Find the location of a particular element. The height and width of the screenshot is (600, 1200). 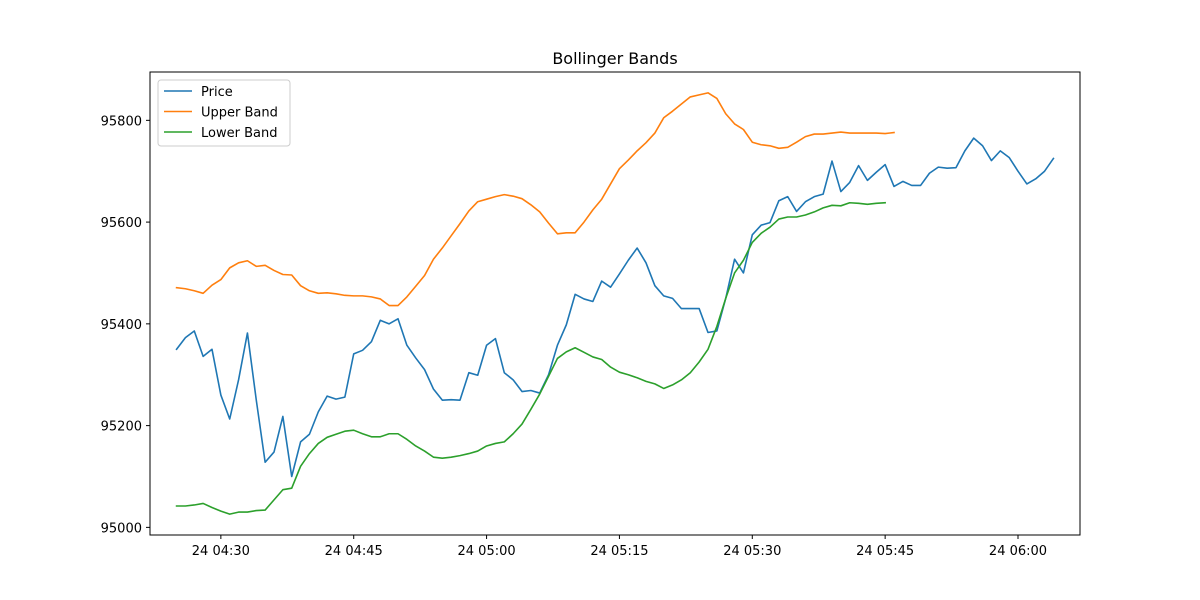

y-tick-label: 95400 is located at coordinates (121, 325).